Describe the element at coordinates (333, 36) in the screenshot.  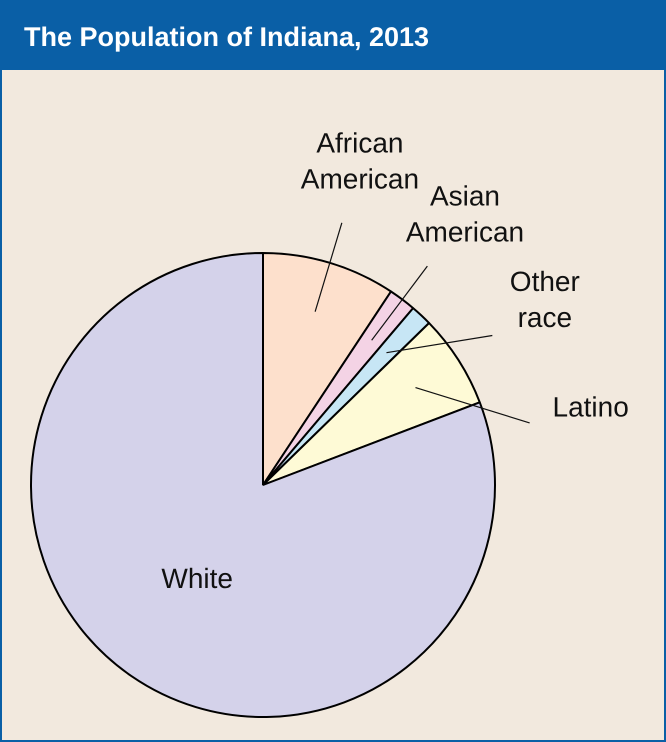
I see `chart-title: The Population of Indiana, 2013` at that location.